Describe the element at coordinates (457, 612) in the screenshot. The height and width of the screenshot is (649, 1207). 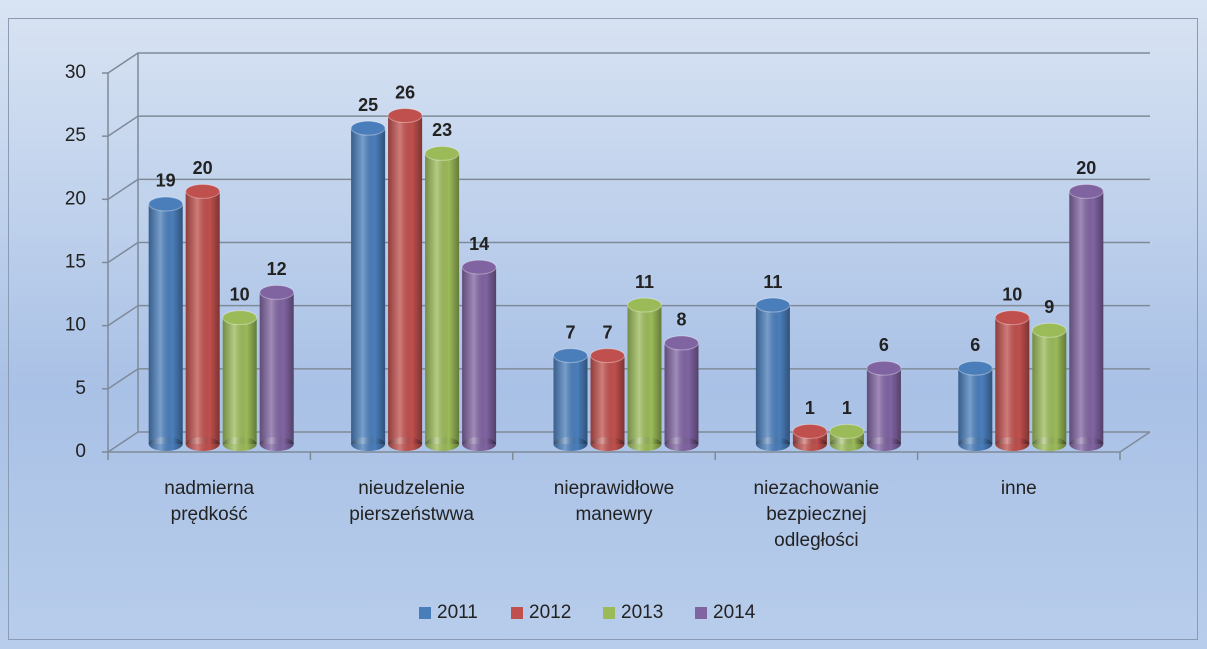
I see `legend-label: 2011` at that location.